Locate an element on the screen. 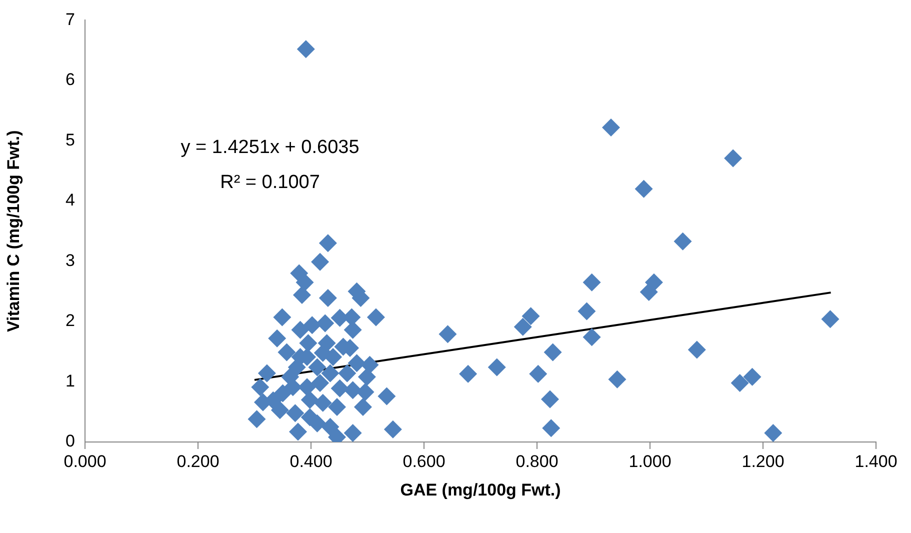 This screenshot has height=533, width=911. x-tick-label: 1.200 is located at coordinates (763, 461).